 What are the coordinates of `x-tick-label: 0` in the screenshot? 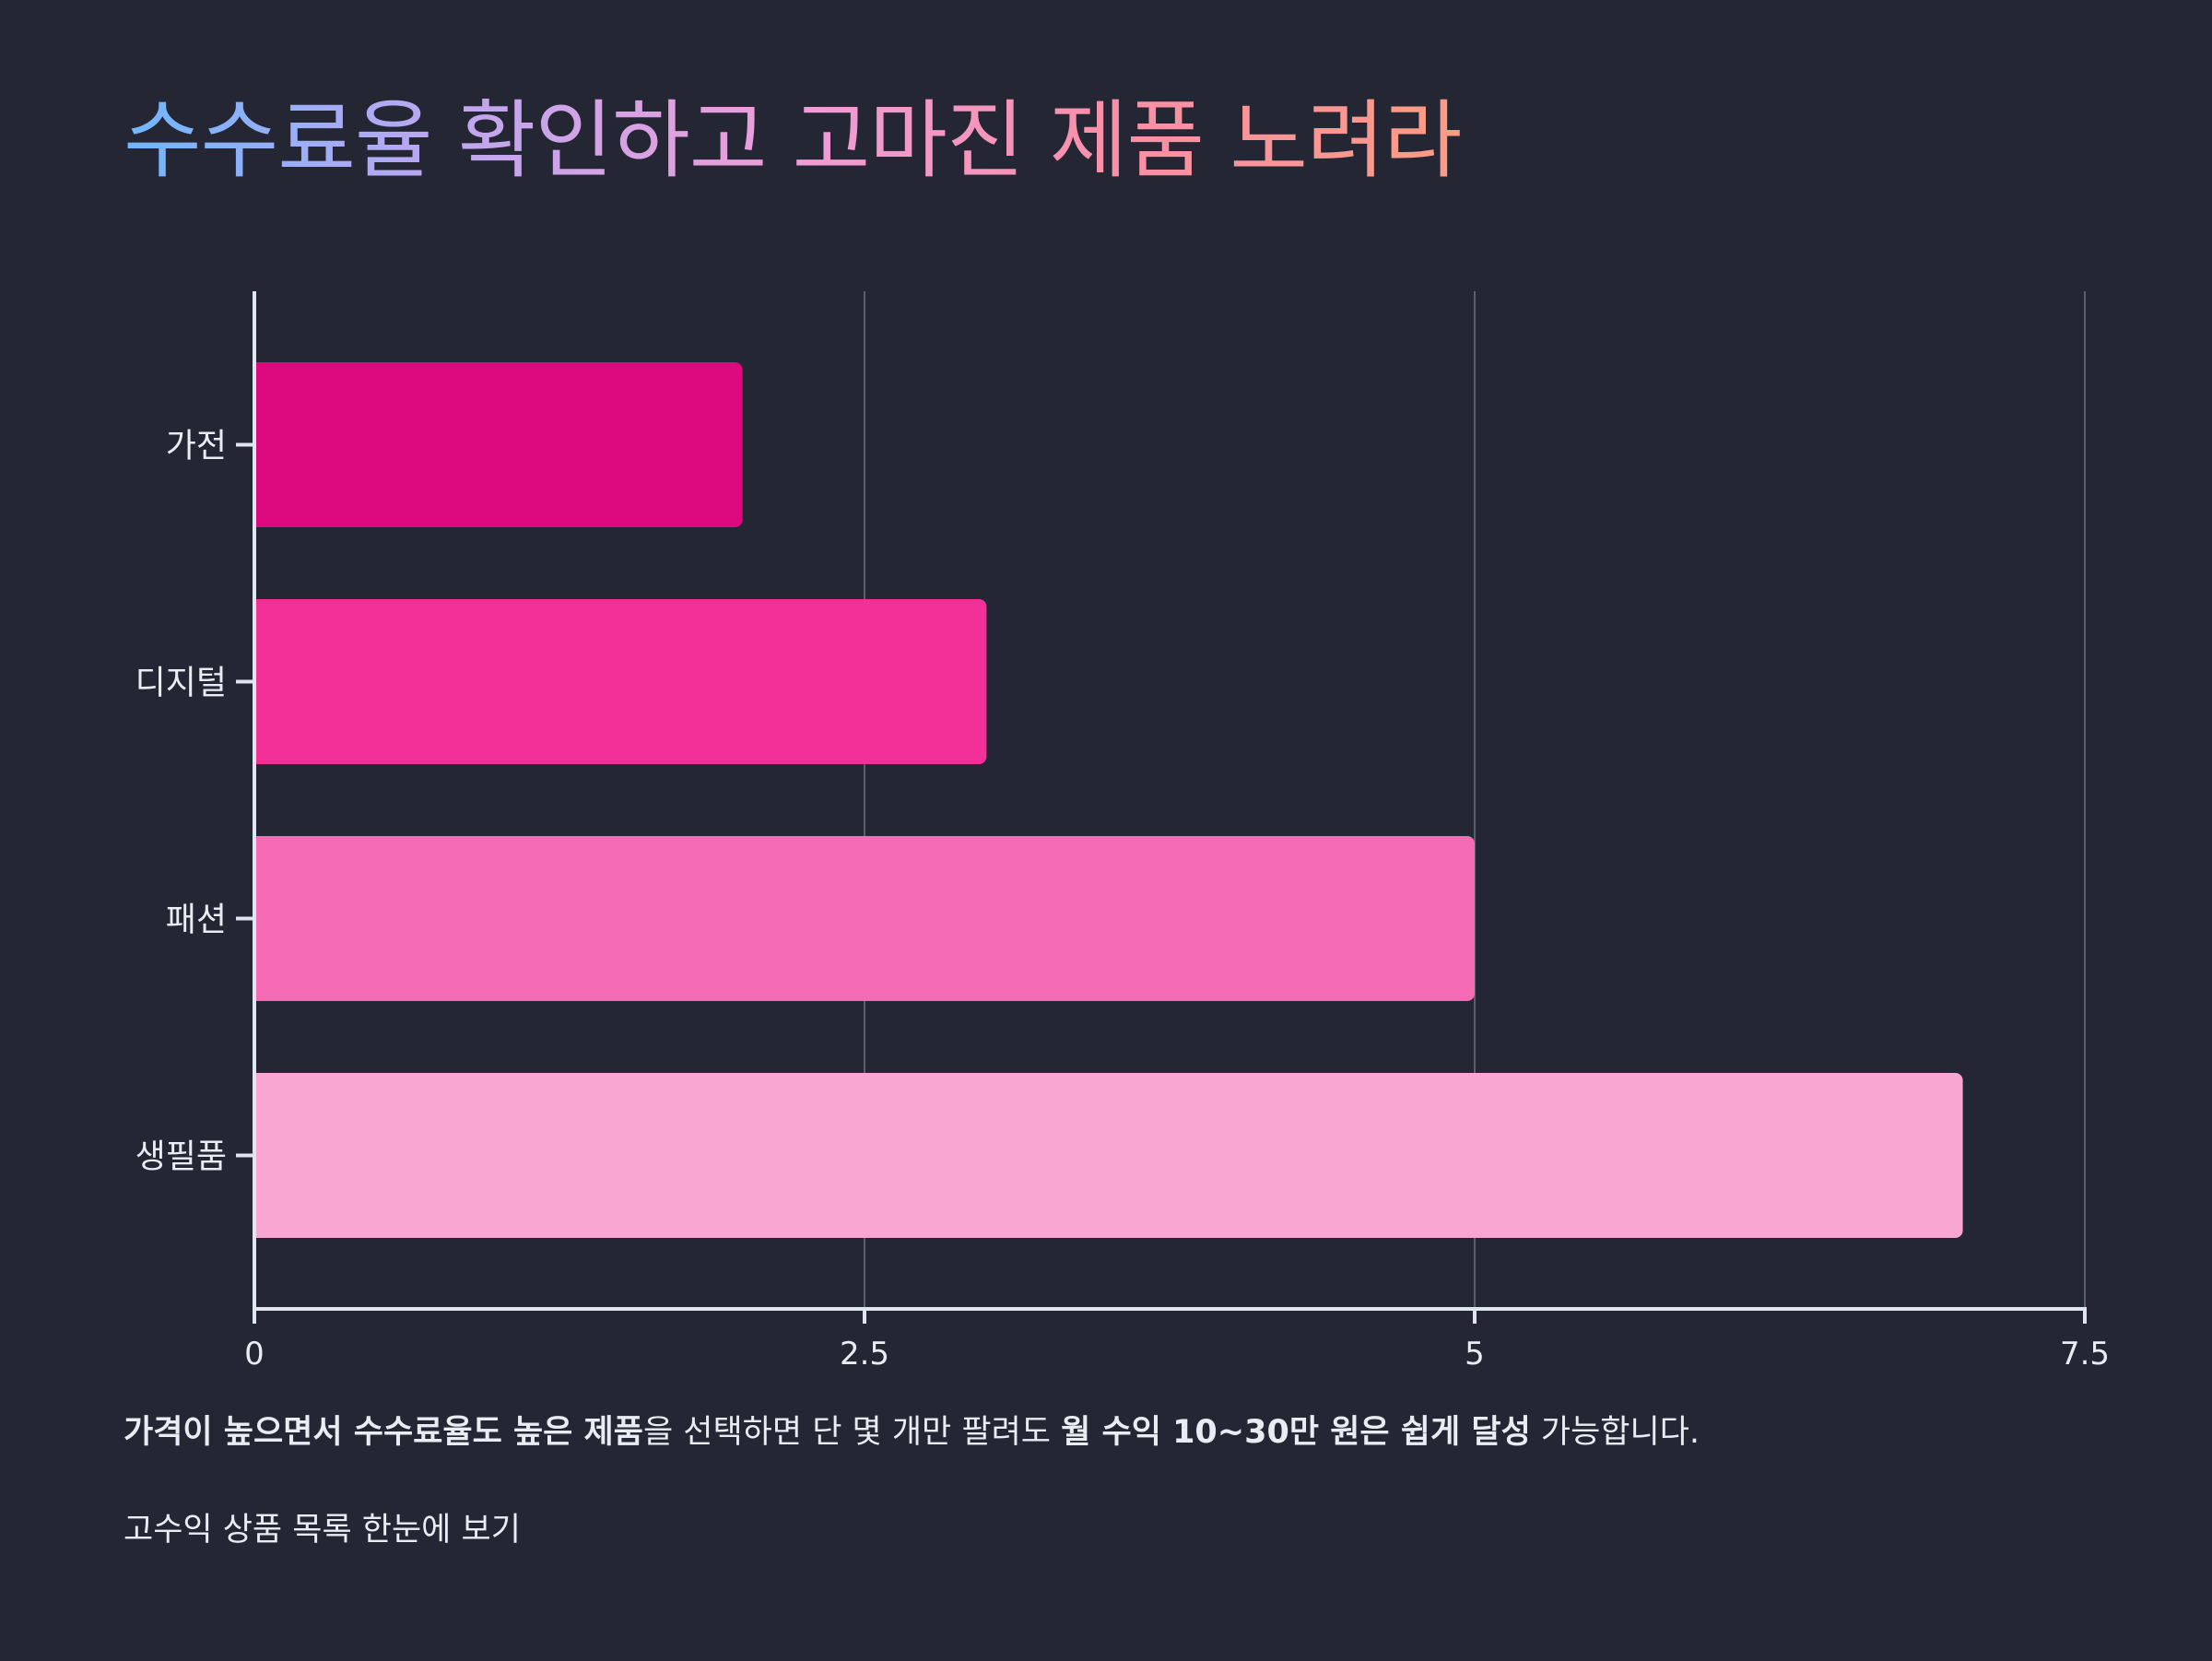 It's located at (254, 1354).